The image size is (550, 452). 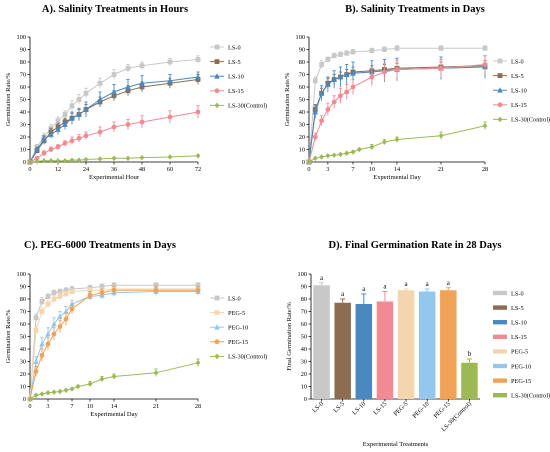 I want to click on x-tick-label: 10, so click(x=372, y=169).